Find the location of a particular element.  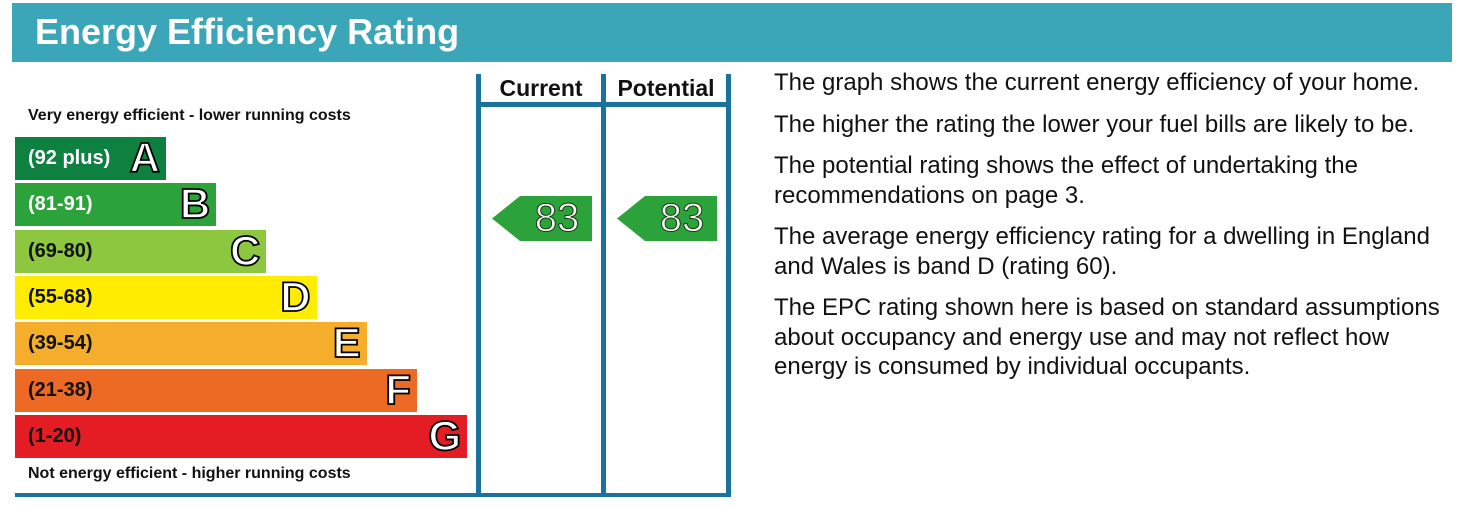

header-bar: Energy Efficiency Rating is located at coordinates (732, 32).